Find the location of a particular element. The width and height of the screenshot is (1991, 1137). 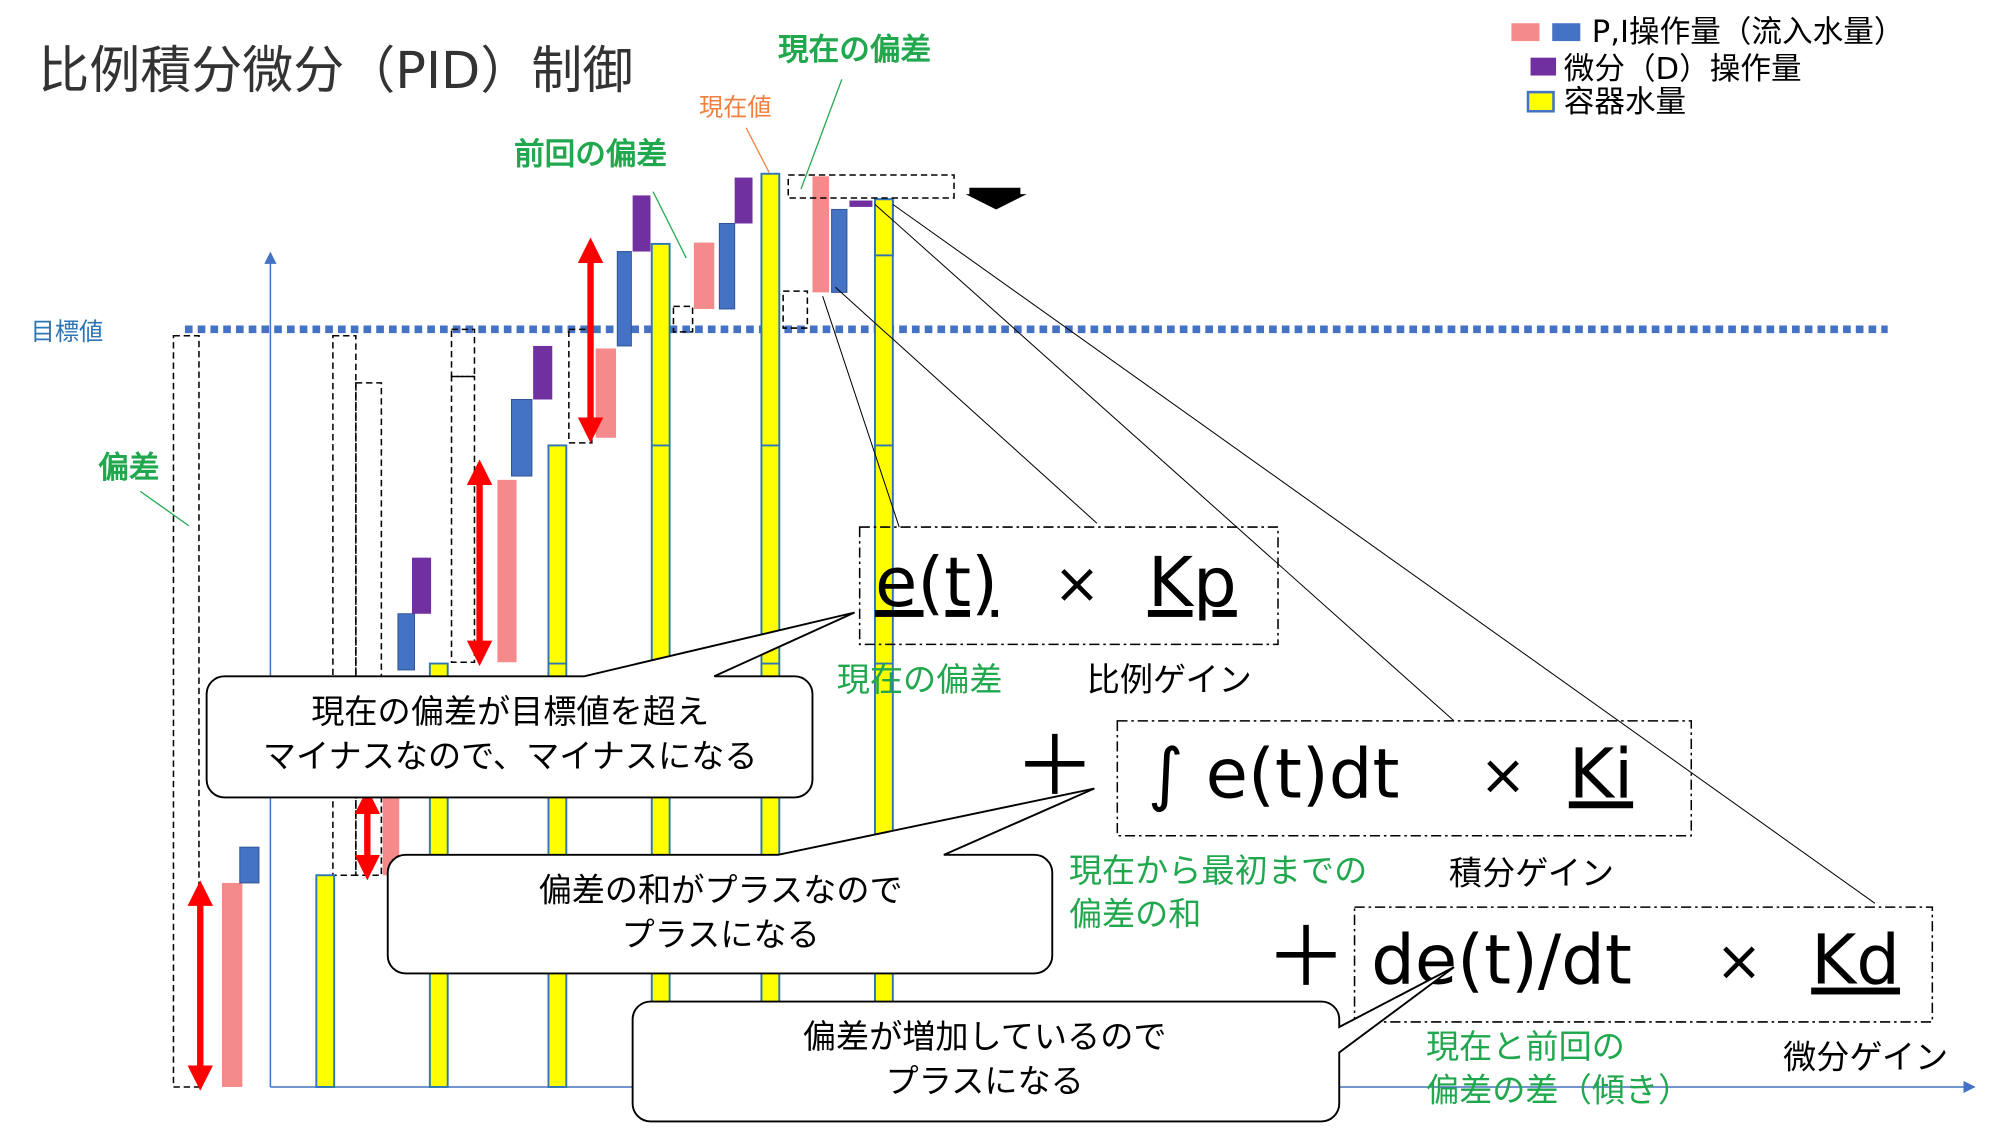

callout: 偏差が増加しているので プラスになる is located at coordinates (1043, 1044).